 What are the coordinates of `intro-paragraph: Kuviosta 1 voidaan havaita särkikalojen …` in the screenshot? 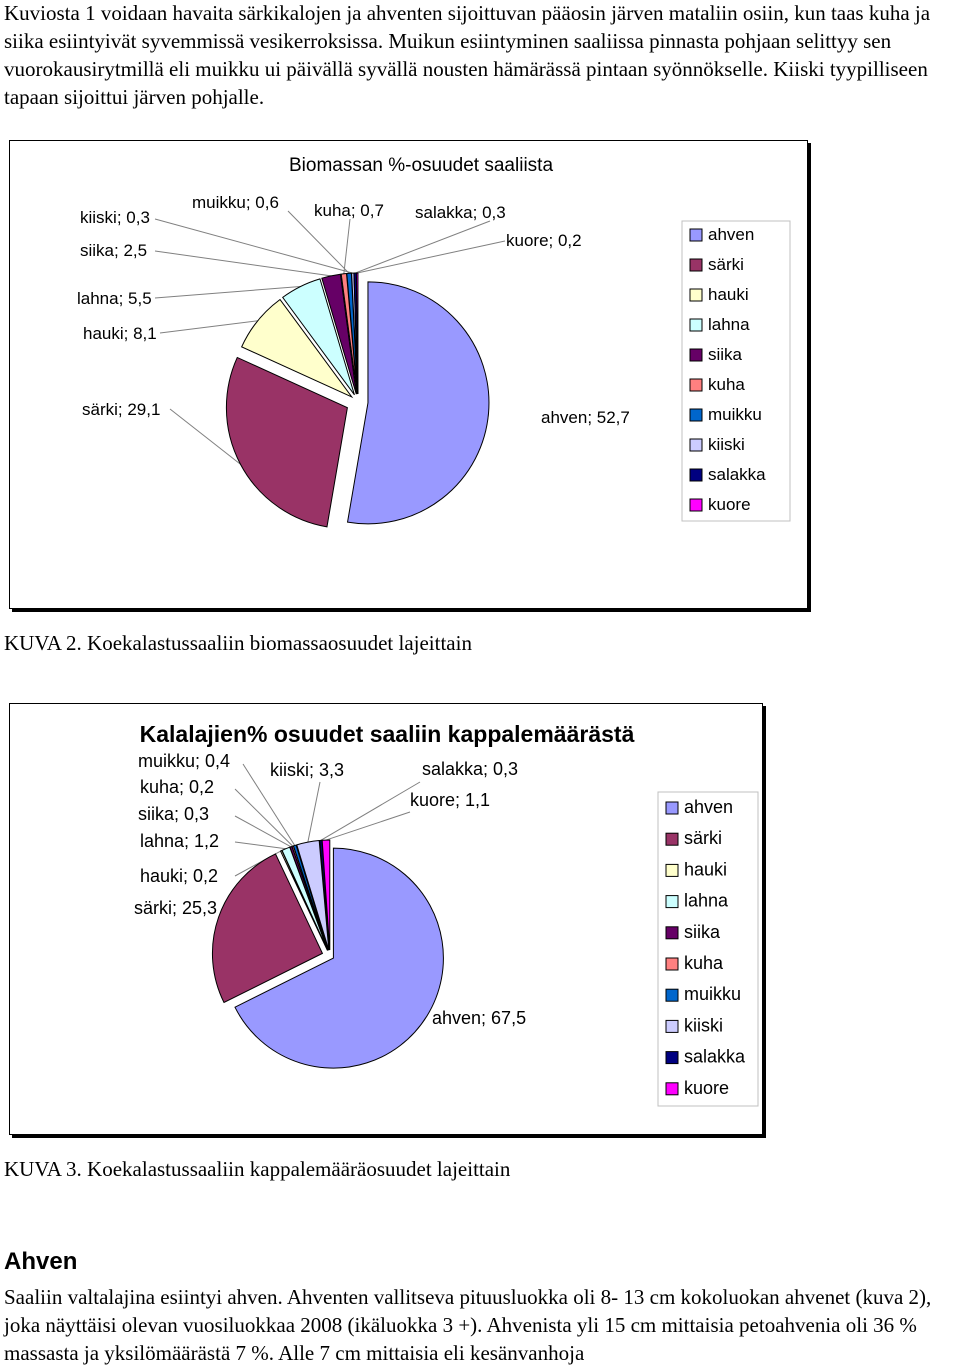 It's located at (479, 55).